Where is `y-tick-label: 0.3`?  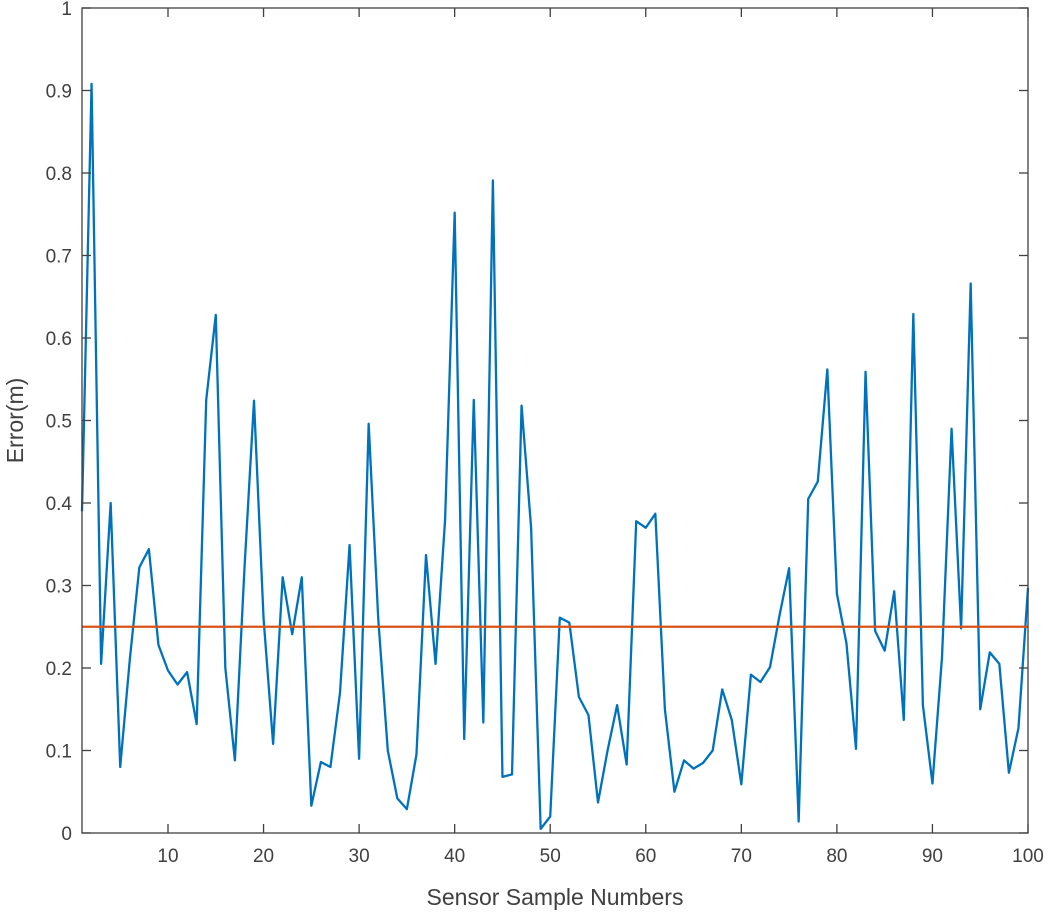 y-tick-label: 0.3 is located at coordinates (59, 587).